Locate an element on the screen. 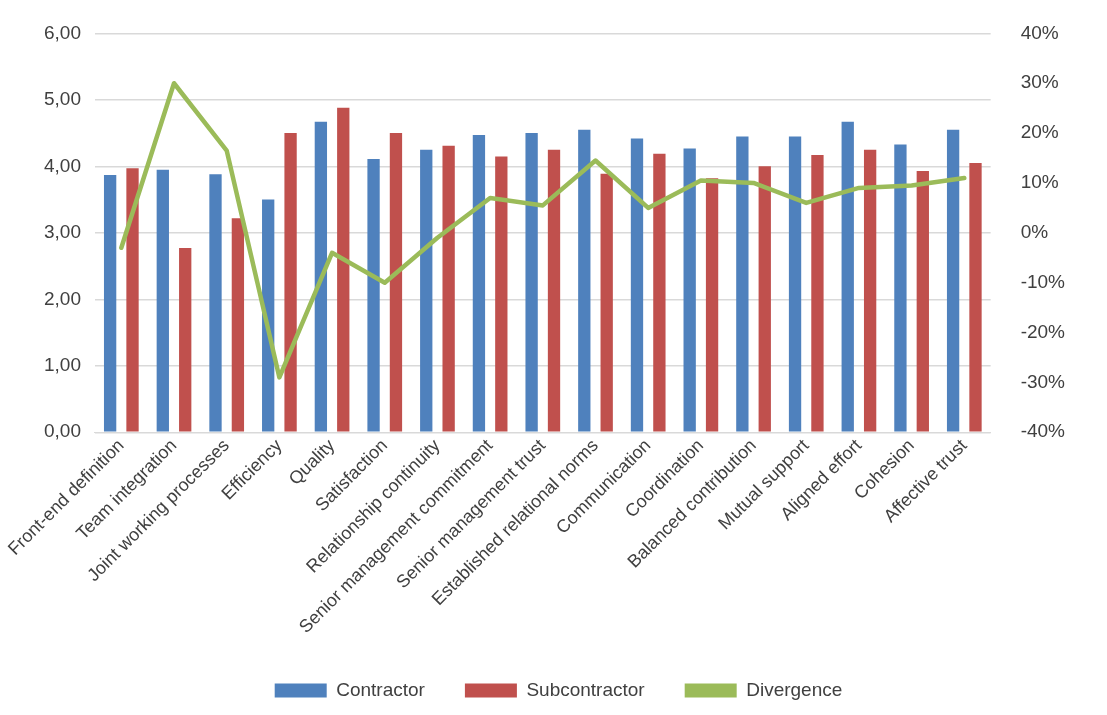  y-tick-label: 4,00 is located at coordinates (62, 165).